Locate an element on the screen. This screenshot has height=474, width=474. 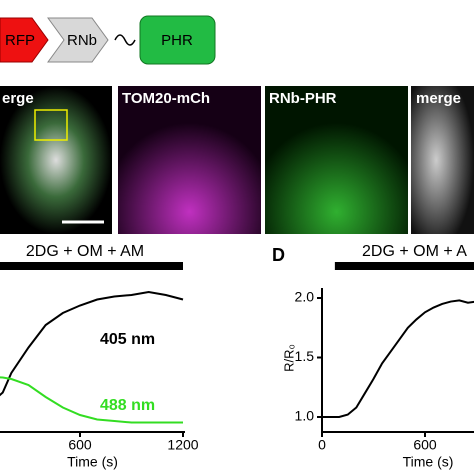
part-label: RFP is located at coordinates (20, 40).